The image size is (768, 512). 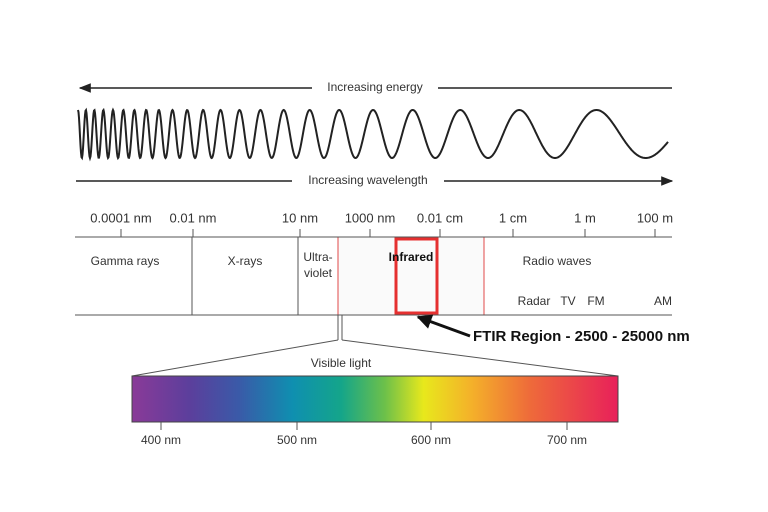 What do you see at coordinates (567, 440) in the screenshot?
I see `visible-tick-label: 700 nm` at bounding box center [567, 440].